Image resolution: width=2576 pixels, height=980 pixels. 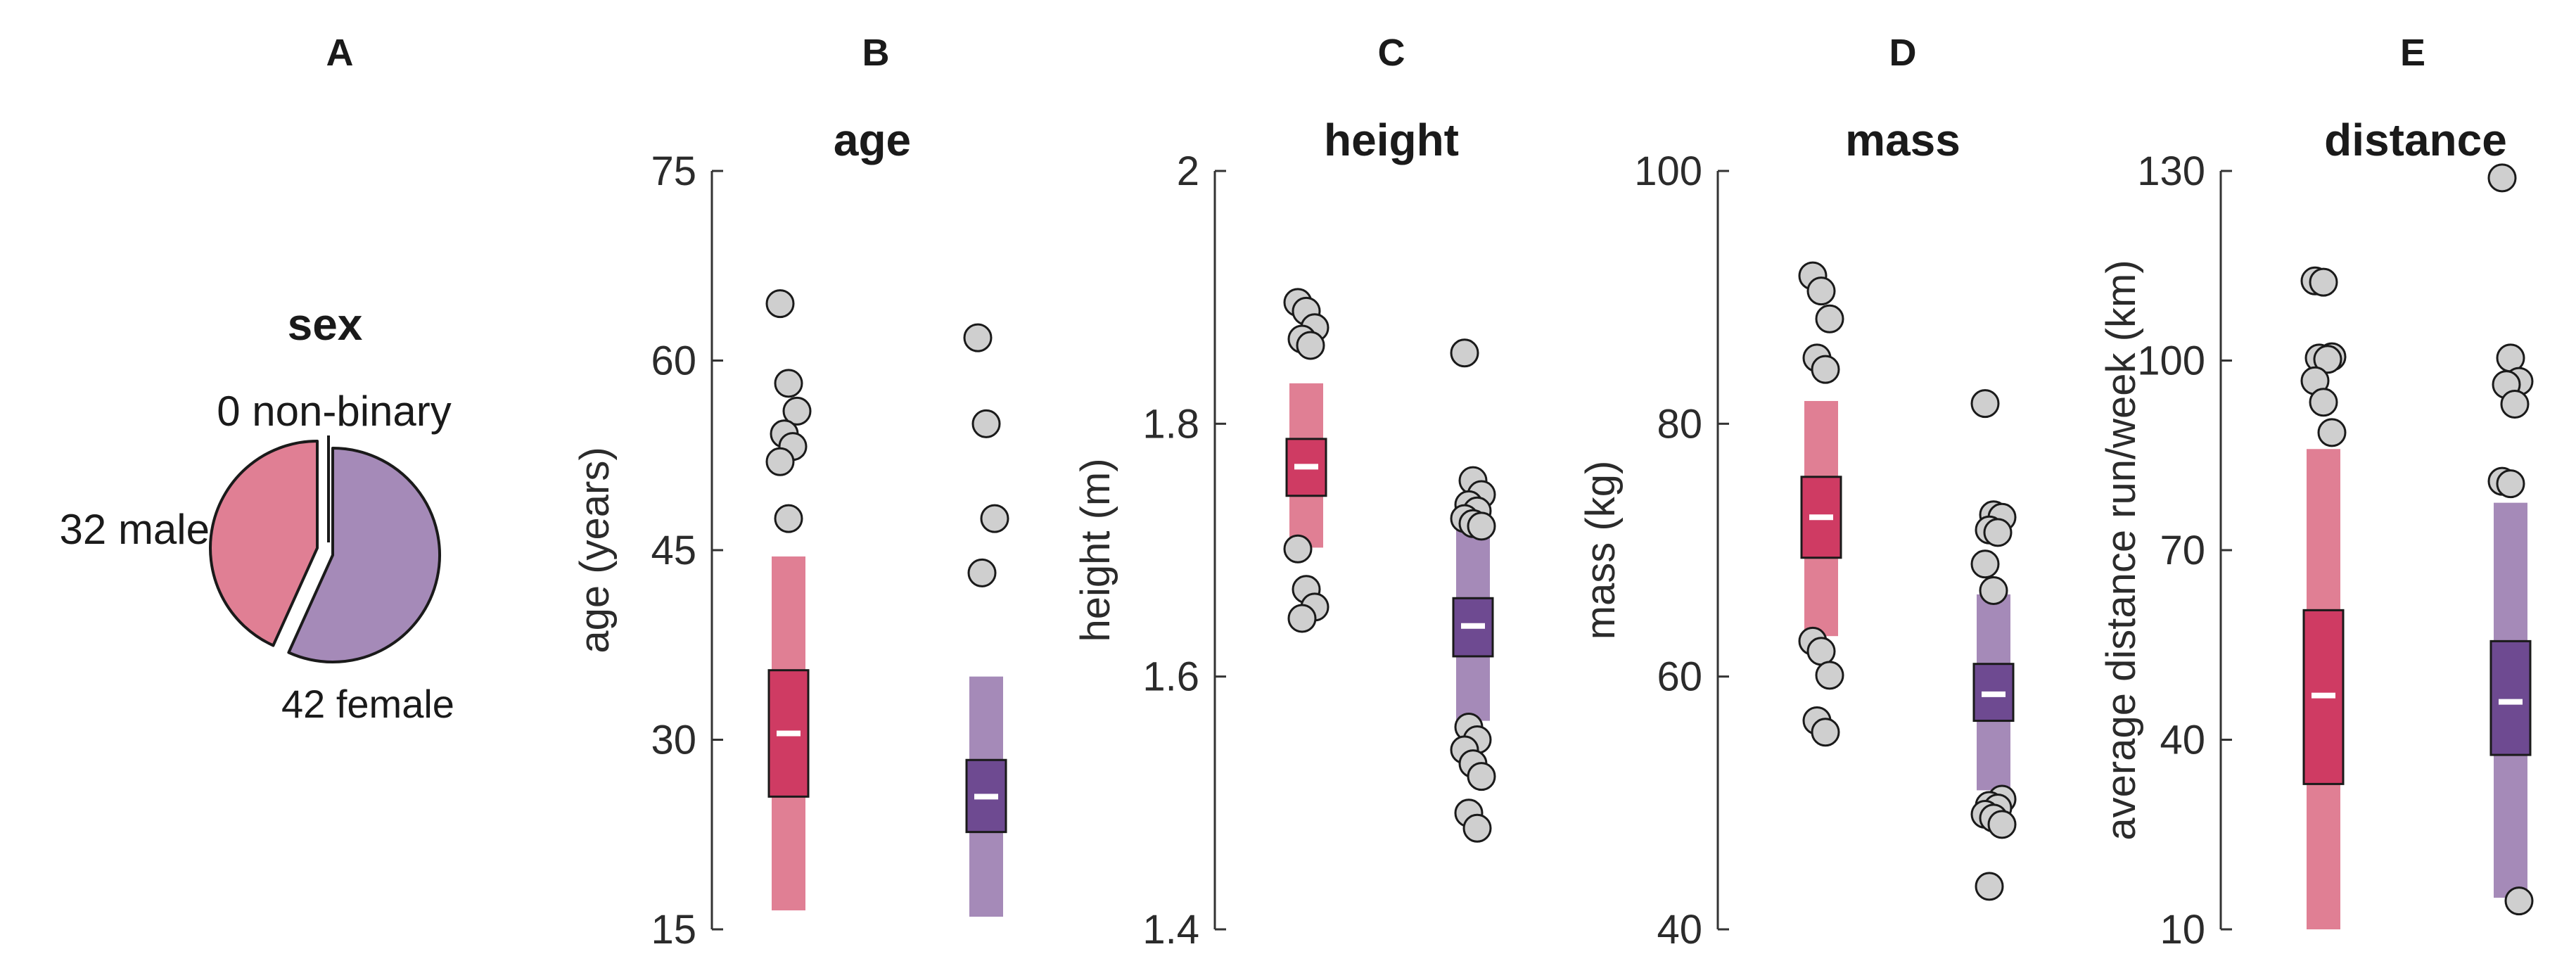 What do you see at coordinates (1095, 550) in the screenshot?
I see `y-axis-label: height (m)` at bounding box center [1095, 550].